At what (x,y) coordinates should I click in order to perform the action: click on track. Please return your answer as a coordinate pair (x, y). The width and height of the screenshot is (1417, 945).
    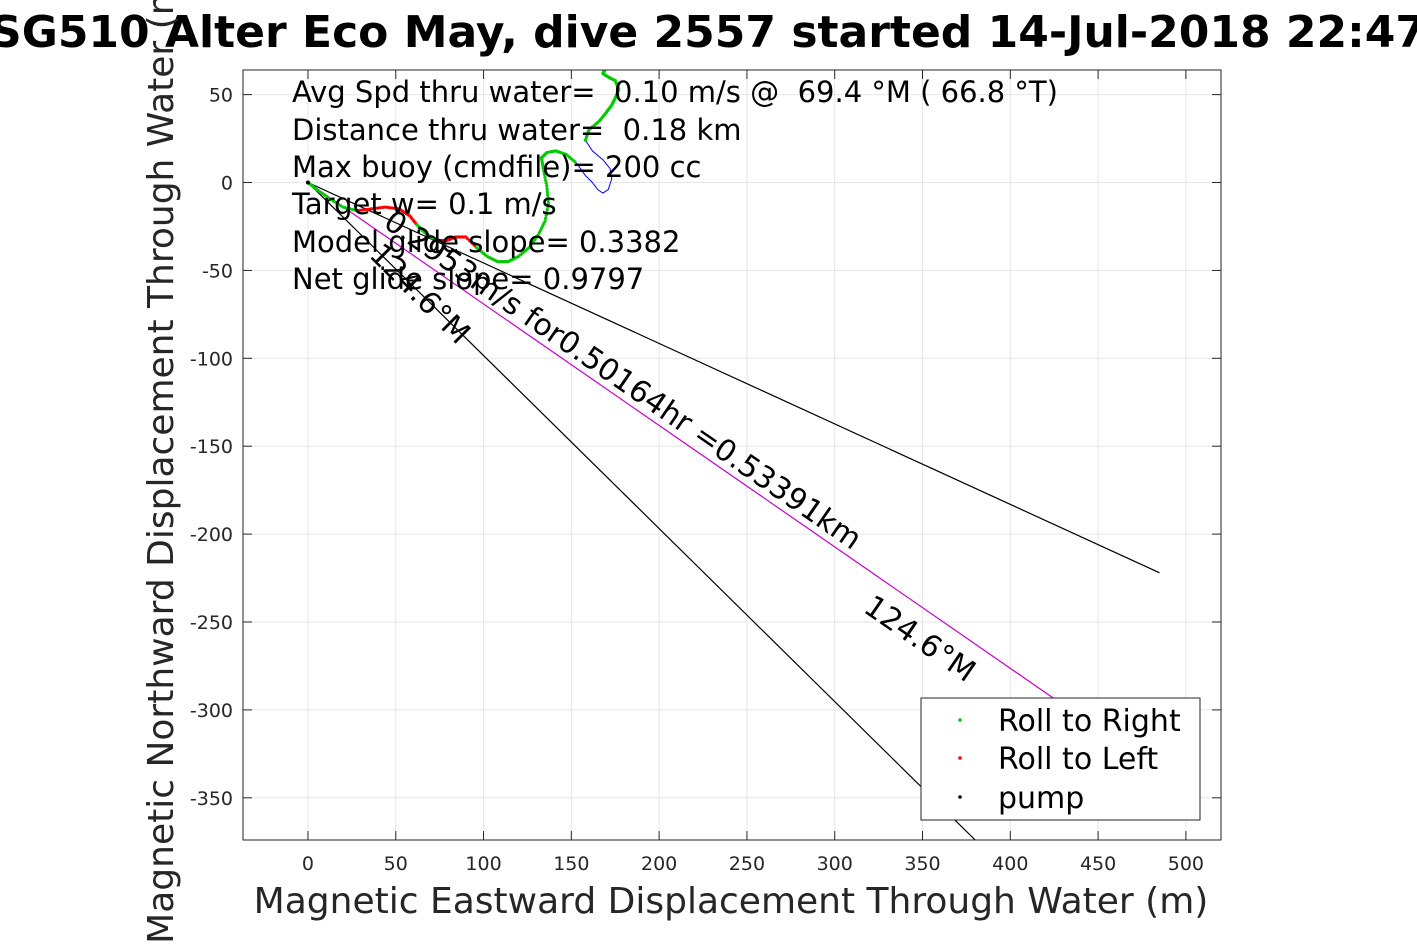
    Looking at the image, I should click on (463, 164).